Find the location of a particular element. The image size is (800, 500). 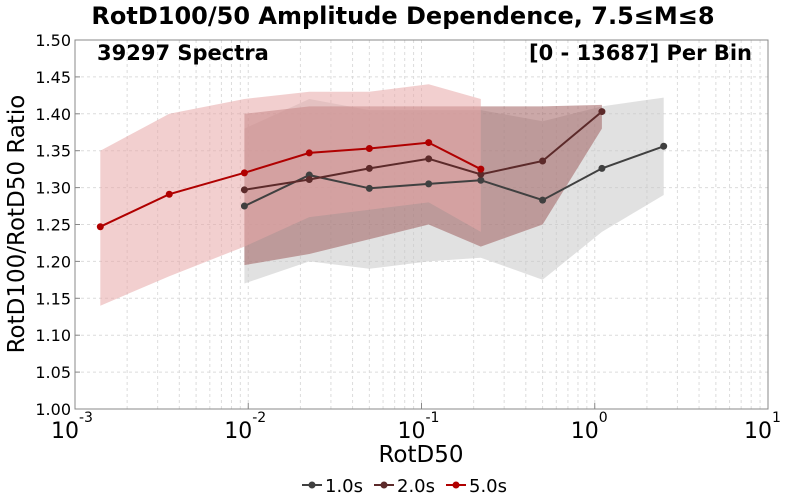

legend-label-5.0s: 5.0s is located at coordinates (488, 486).